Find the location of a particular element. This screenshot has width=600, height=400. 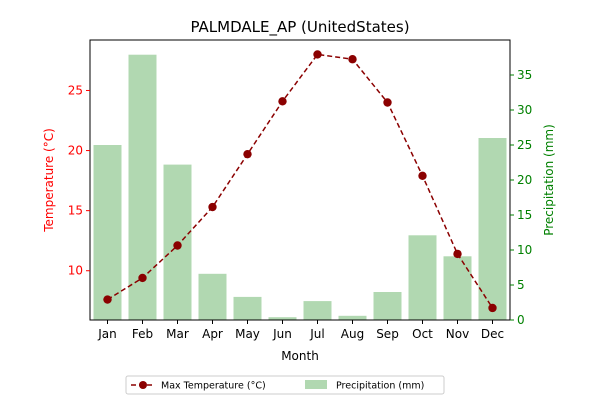

legend-label-temperature: Max Temperature (°C) is located at coordinates (213, 386).